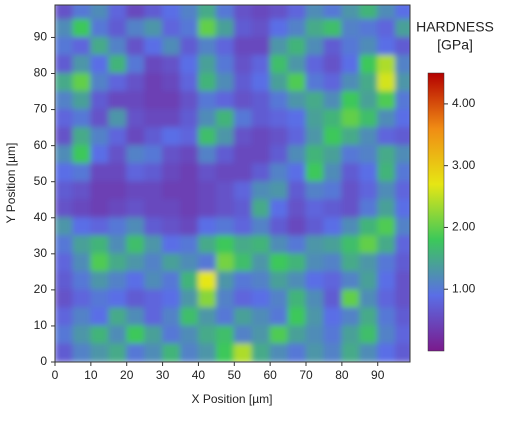 This screenshot has width=522, height=422. What do you see at coordinates (41, 253) in the screenshot?
I see `y-tick-label: 30` at bounding box center [41, 253].